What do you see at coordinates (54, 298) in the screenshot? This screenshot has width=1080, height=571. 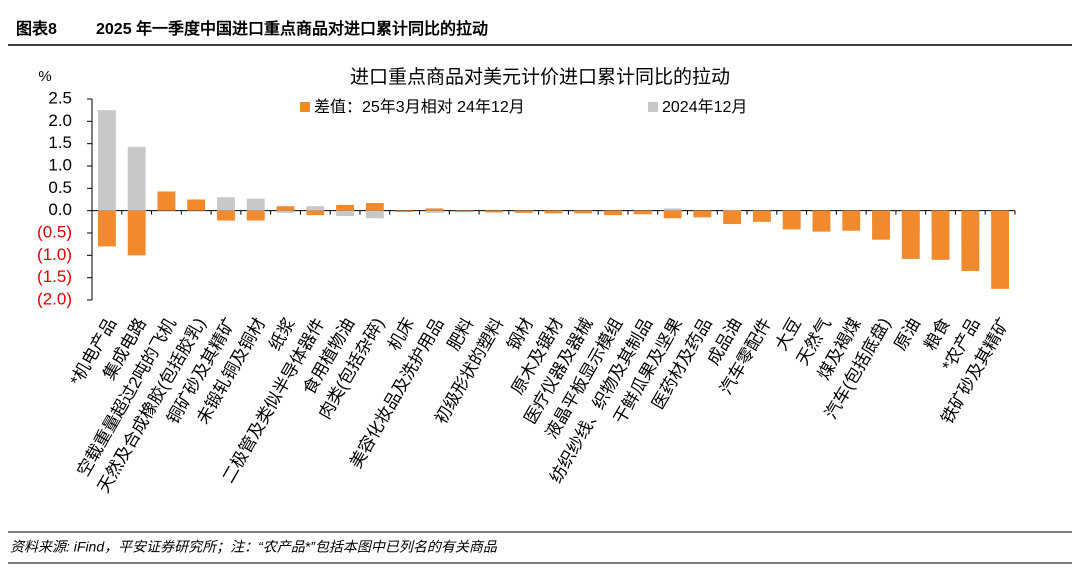 I see `y-tick-label: (2.0)` at bounding box center [54, 298].